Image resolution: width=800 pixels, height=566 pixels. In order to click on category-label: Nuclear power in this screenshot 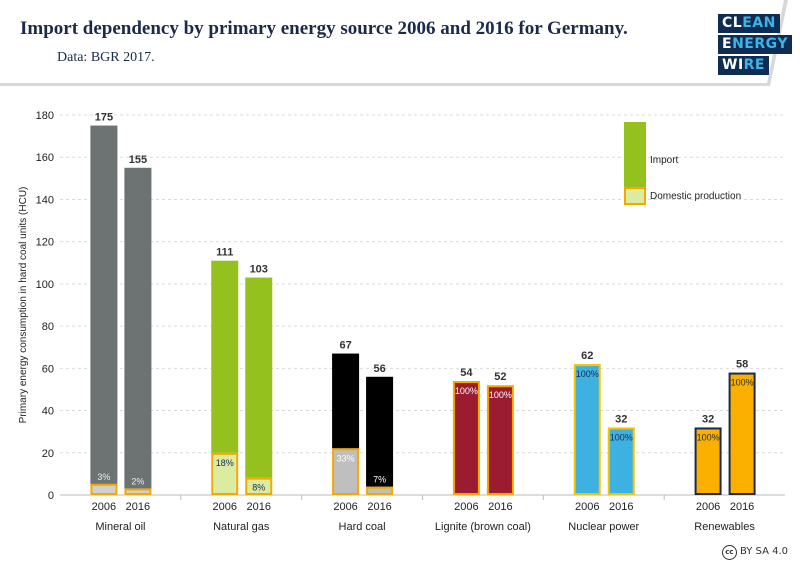, I will do `click(603, 527)`.